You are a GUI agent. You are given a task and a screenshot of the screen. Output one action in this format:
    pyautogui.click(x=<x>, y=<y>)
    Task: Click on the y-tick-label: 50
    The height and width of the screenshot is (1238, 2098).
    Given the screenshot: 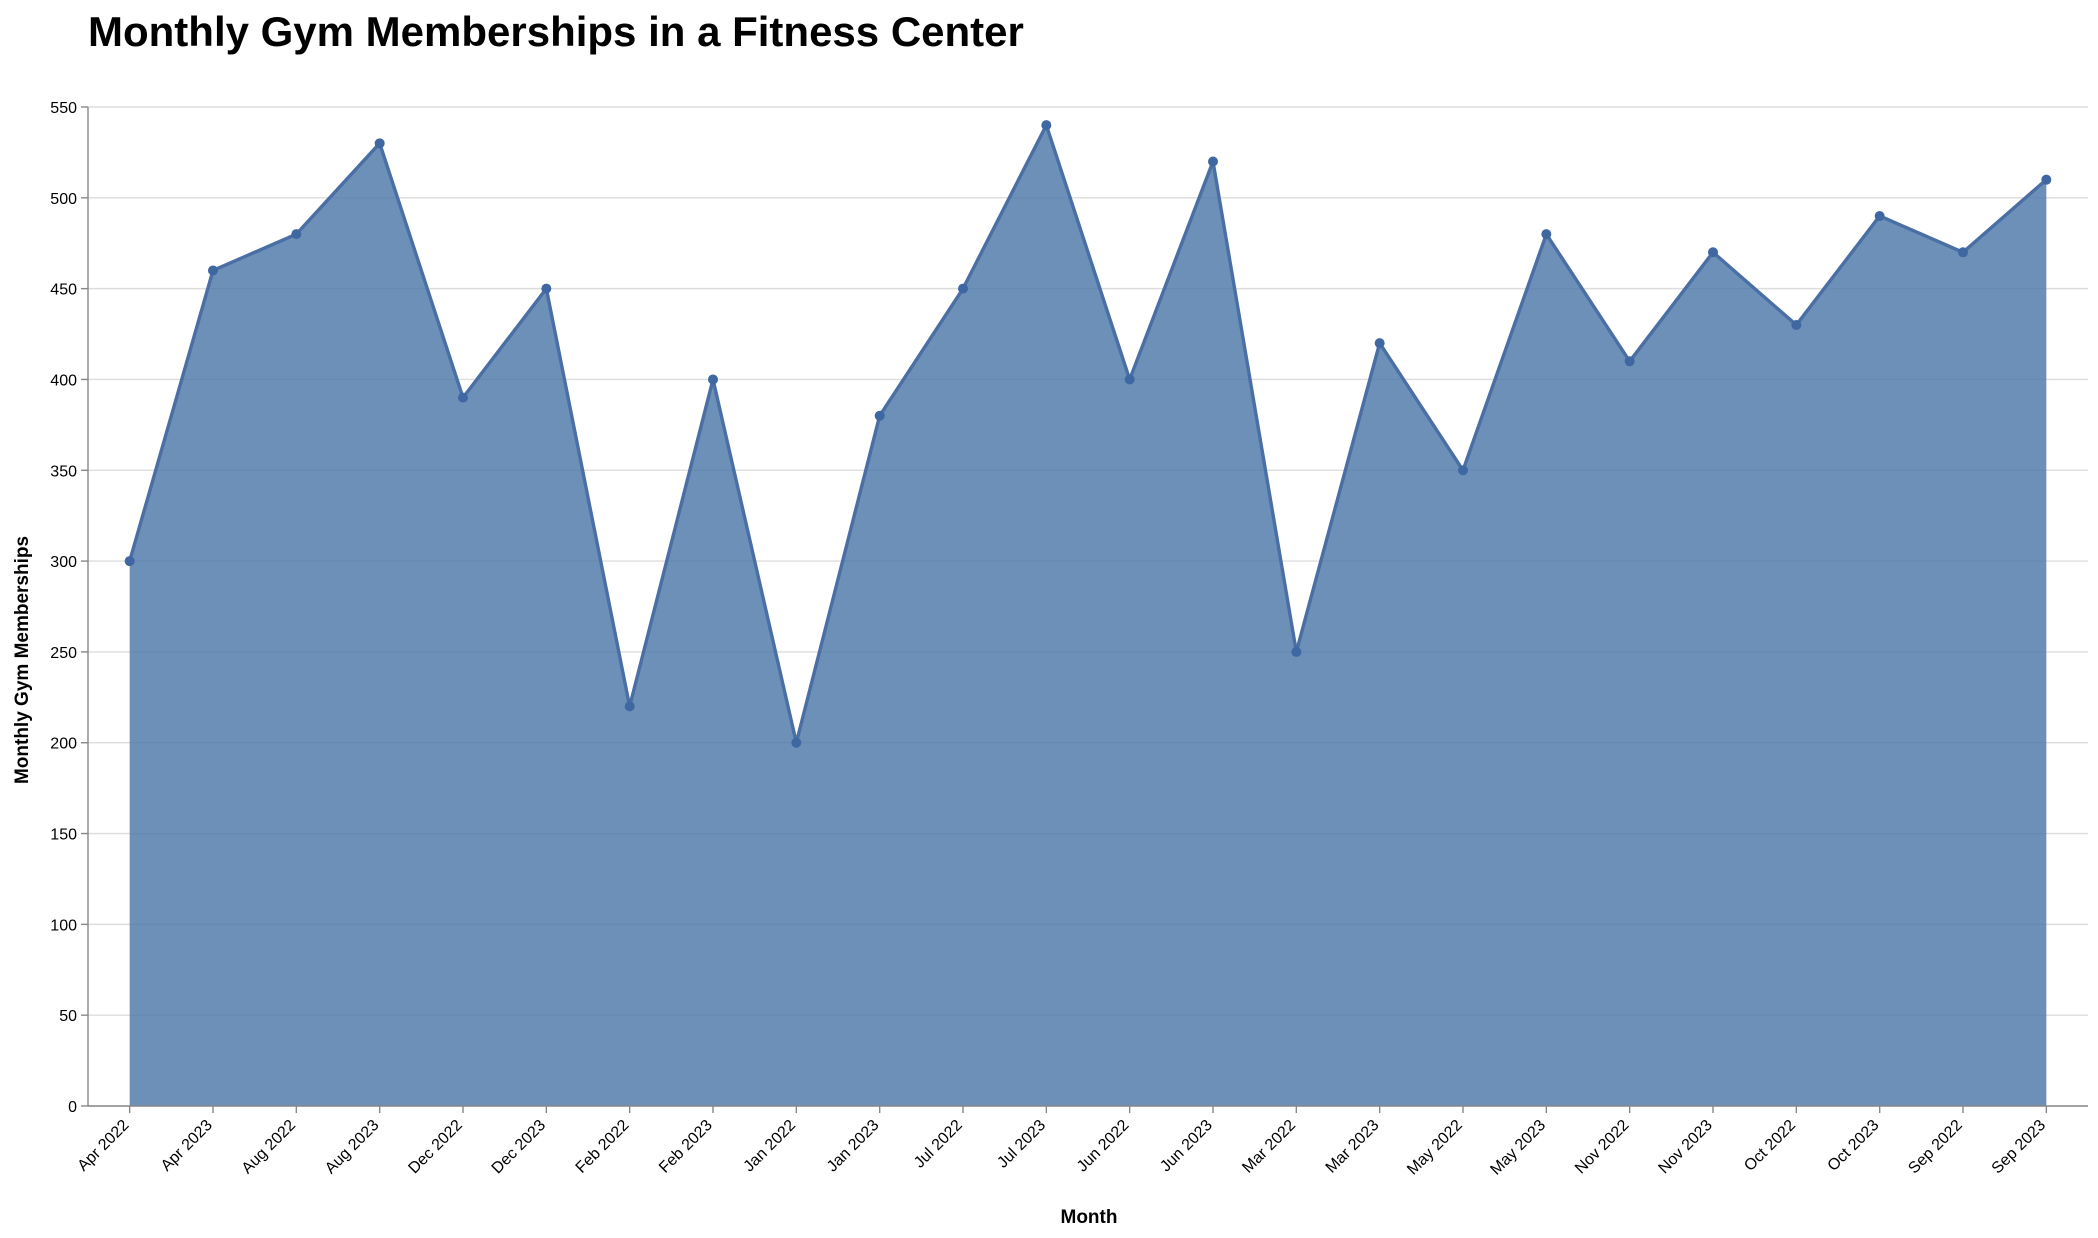 What is the action you would take?
    pyautogui.click(x=68, y=1016)
    